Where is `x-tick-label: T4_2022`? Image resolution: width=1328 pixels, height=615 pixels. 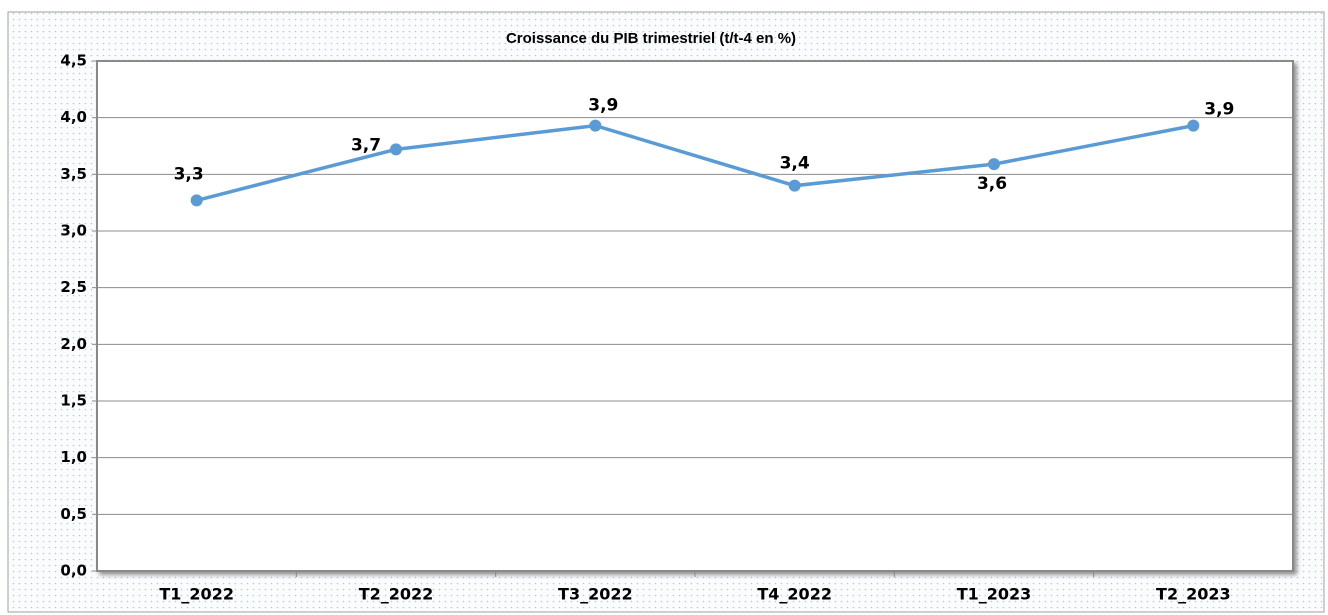
x-tick-label: T4_2022 is located at coordinates (794, 594).